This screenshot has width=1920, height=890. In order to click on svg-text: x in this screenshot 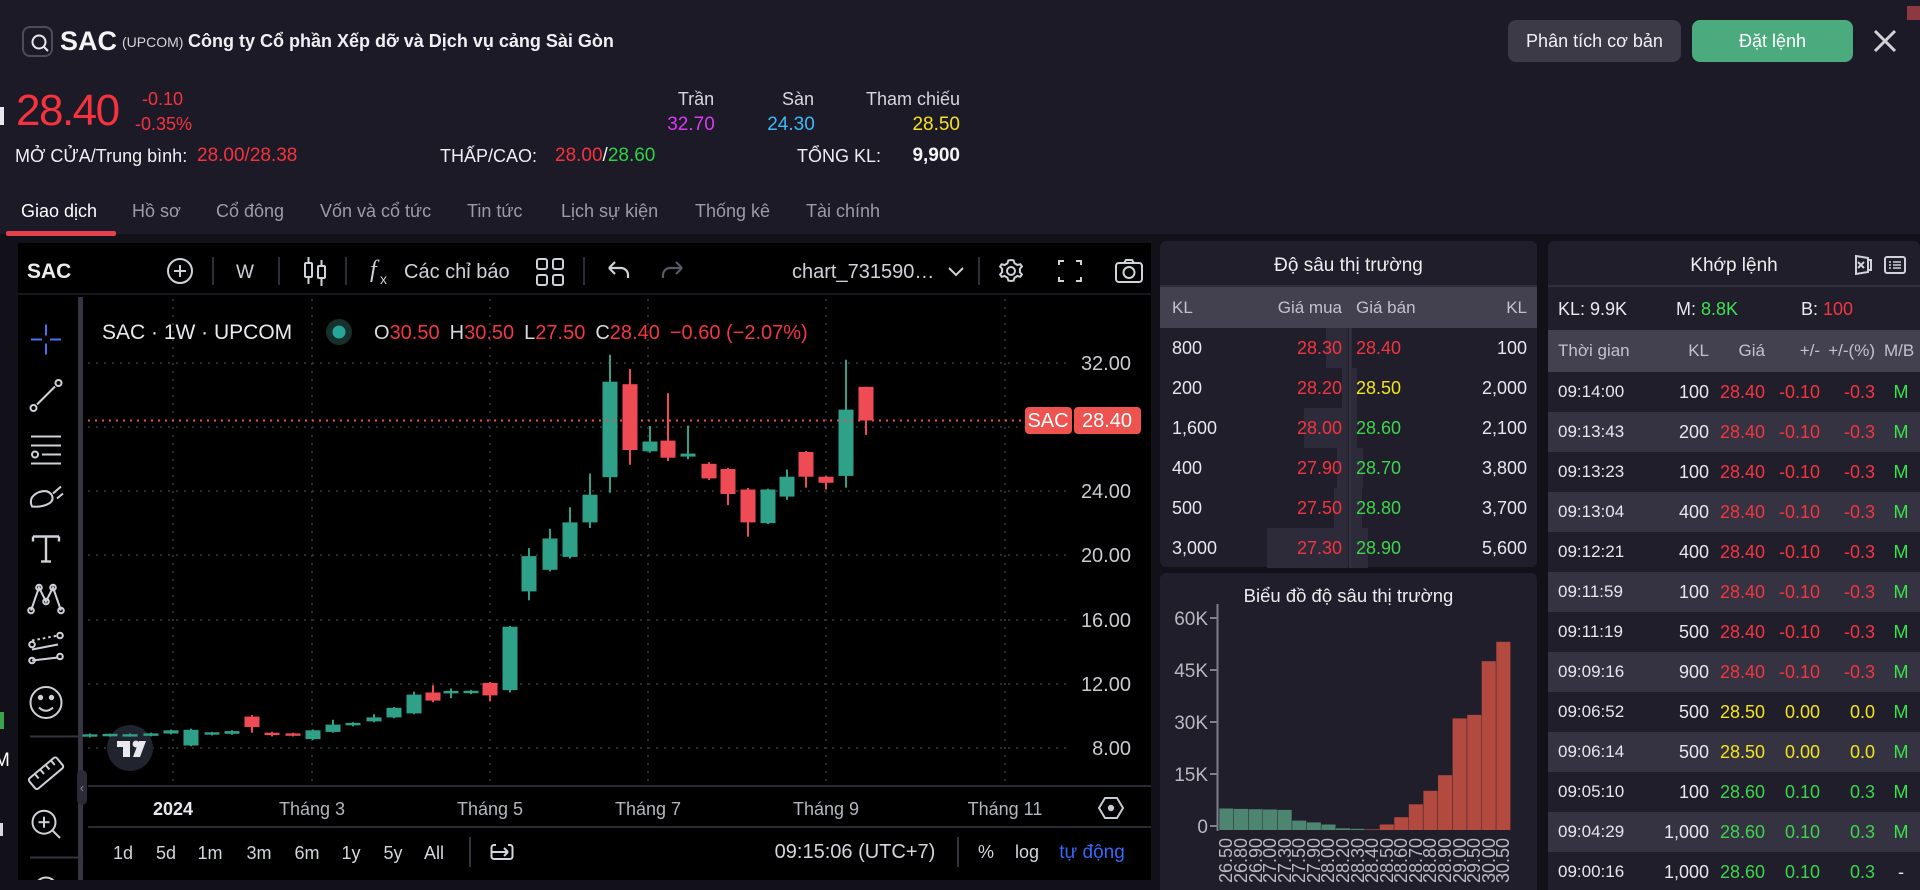, I will do `click(383, 279)`.